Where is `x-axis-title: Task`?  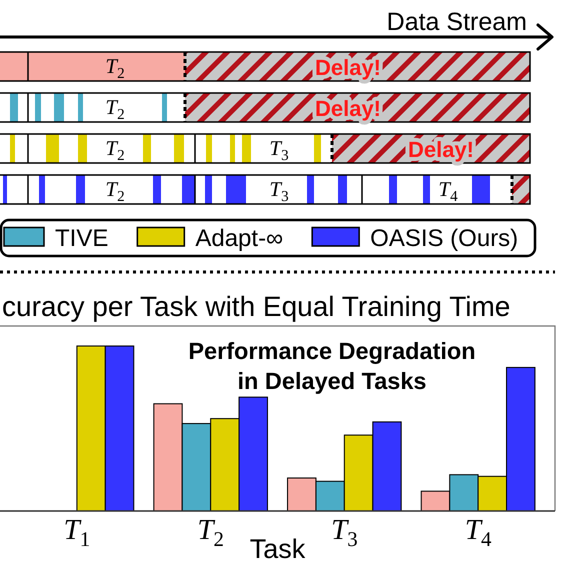 x-axis-title: Task is located at coordinates (278, 549).